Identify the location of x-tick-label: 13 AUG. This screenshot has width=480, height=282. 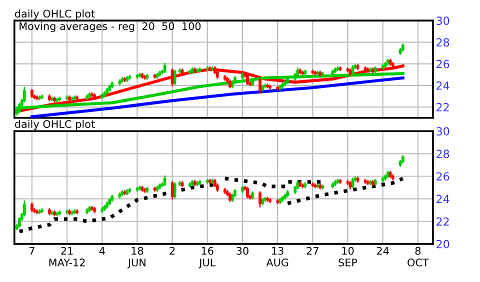
(277, 256).